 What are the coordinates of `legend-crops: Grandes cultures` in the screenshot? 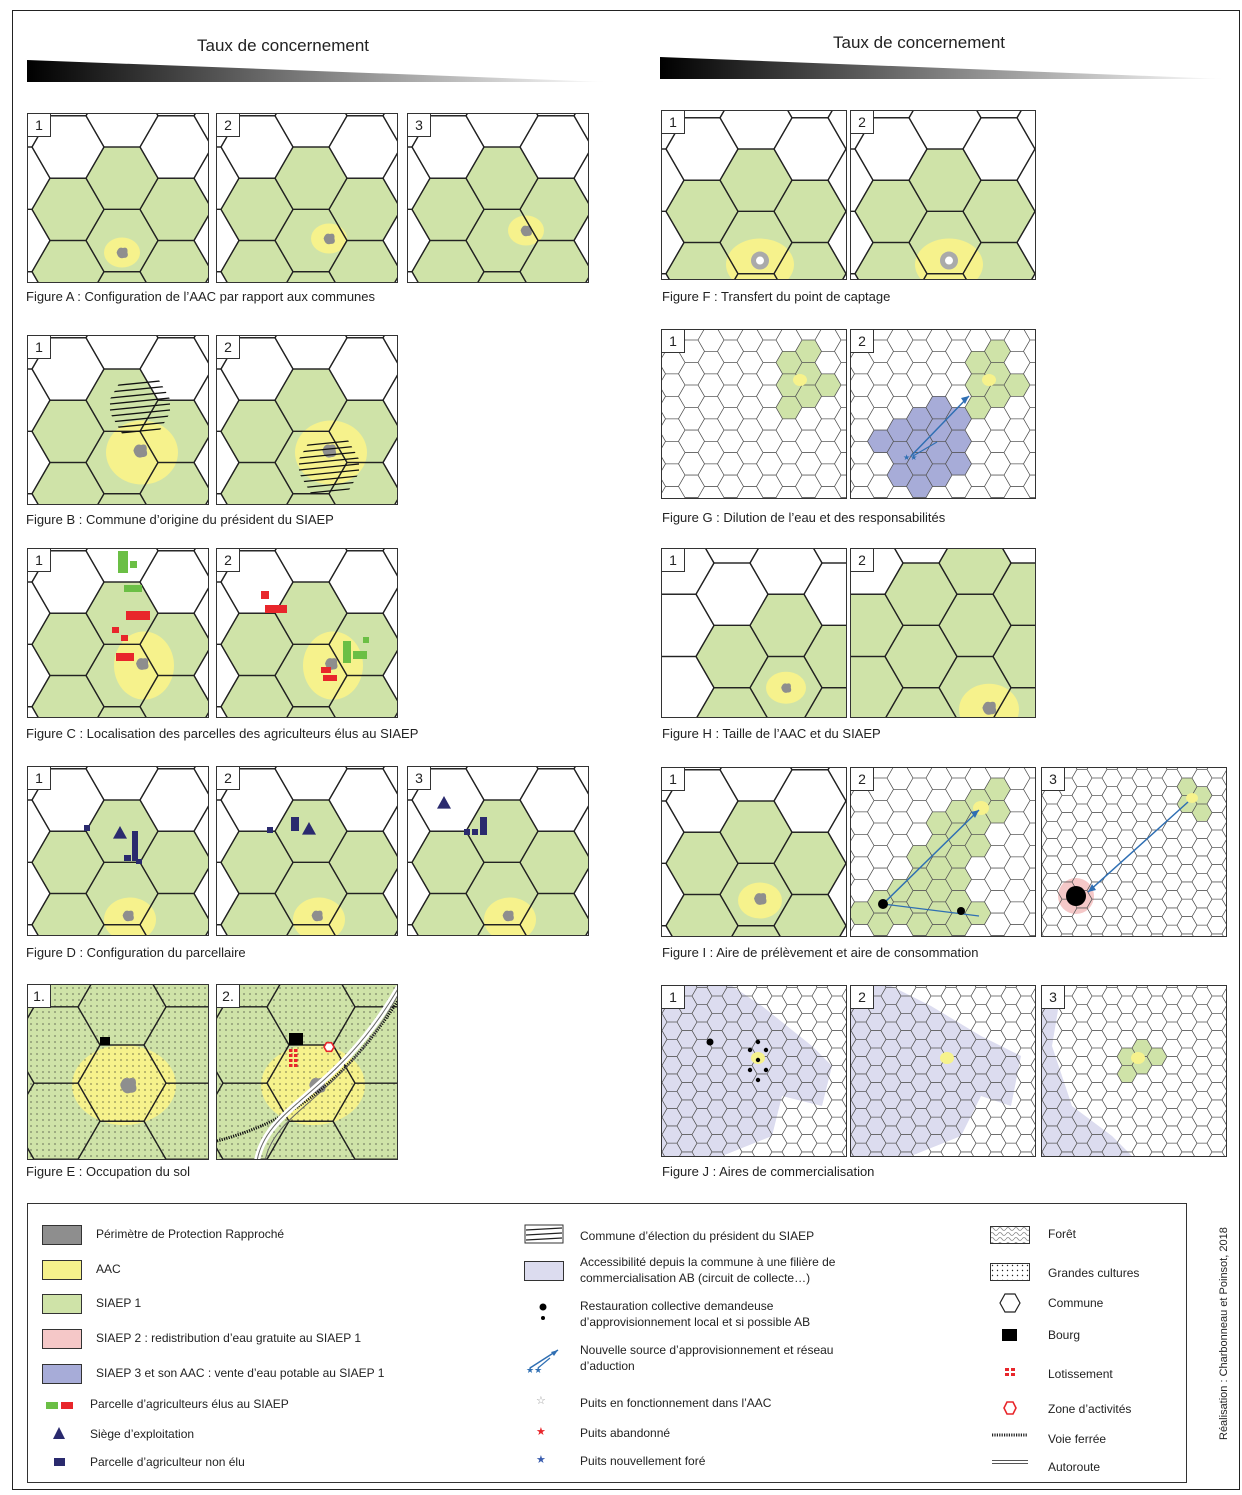 It's located at (1094, 1273).